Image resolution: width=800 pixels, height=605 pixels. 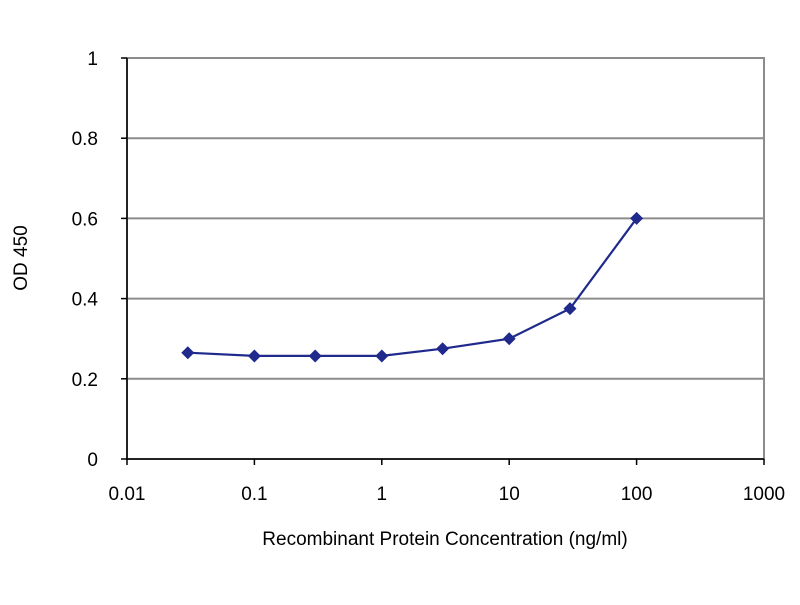 I want to click on y-tick-label-4: 0.8, so click(x=85, y=139).